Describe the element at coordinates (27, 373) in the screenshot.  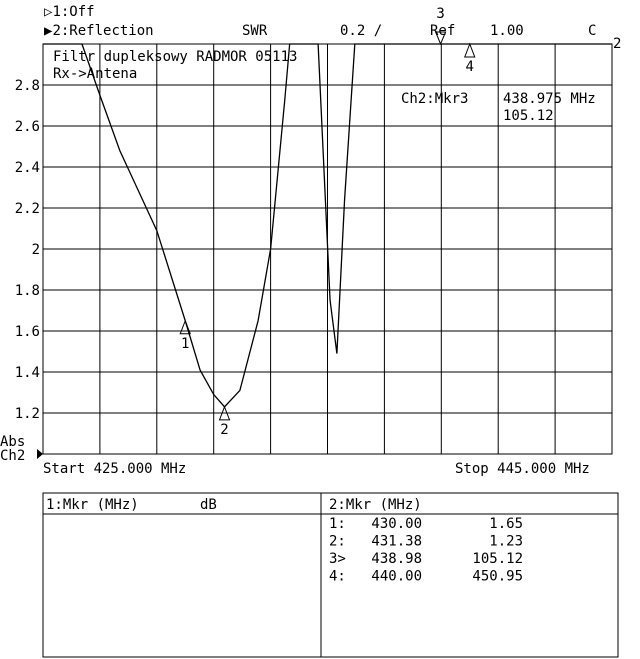
I see `y-tick-label: 1.4` at that location.